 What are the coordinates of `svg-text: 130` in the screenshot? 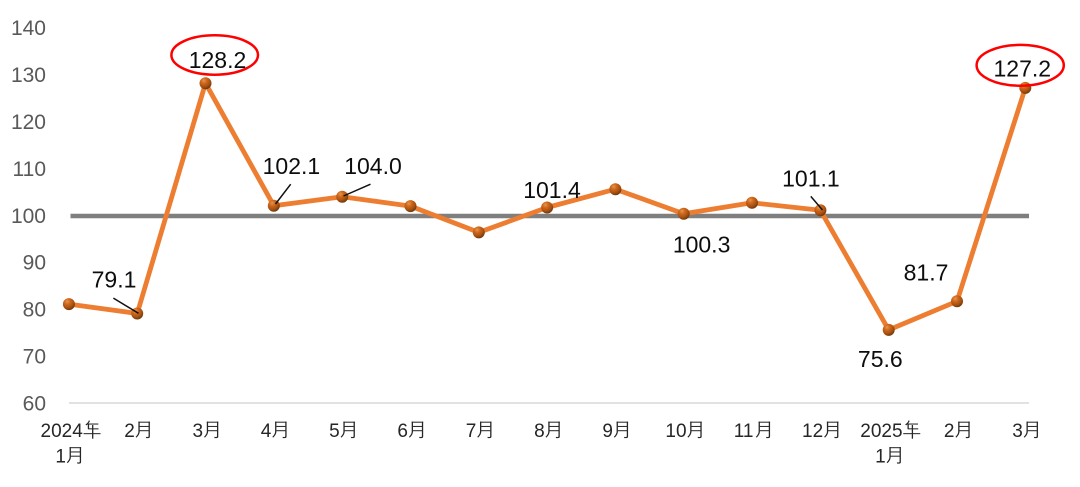 It's located at (28, 75).